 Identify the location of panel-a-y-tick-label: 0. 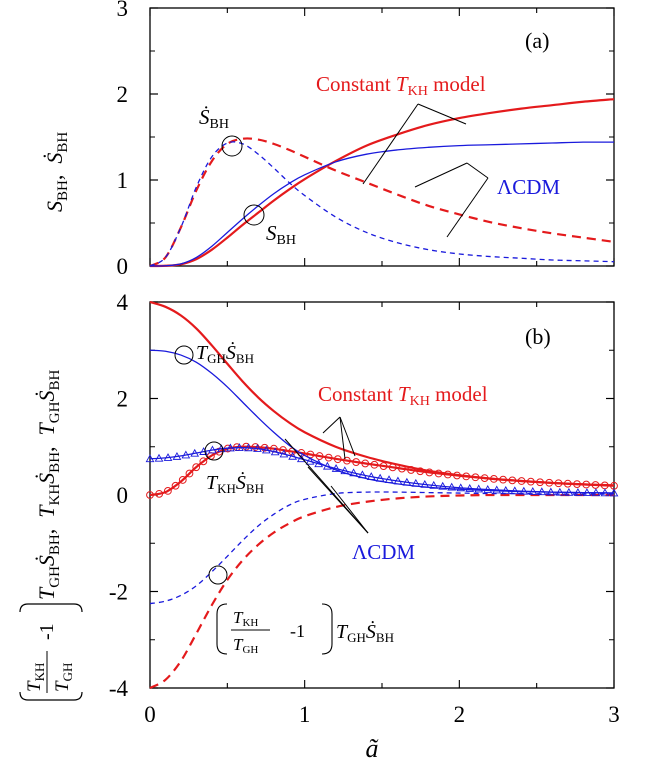
(123, 266).